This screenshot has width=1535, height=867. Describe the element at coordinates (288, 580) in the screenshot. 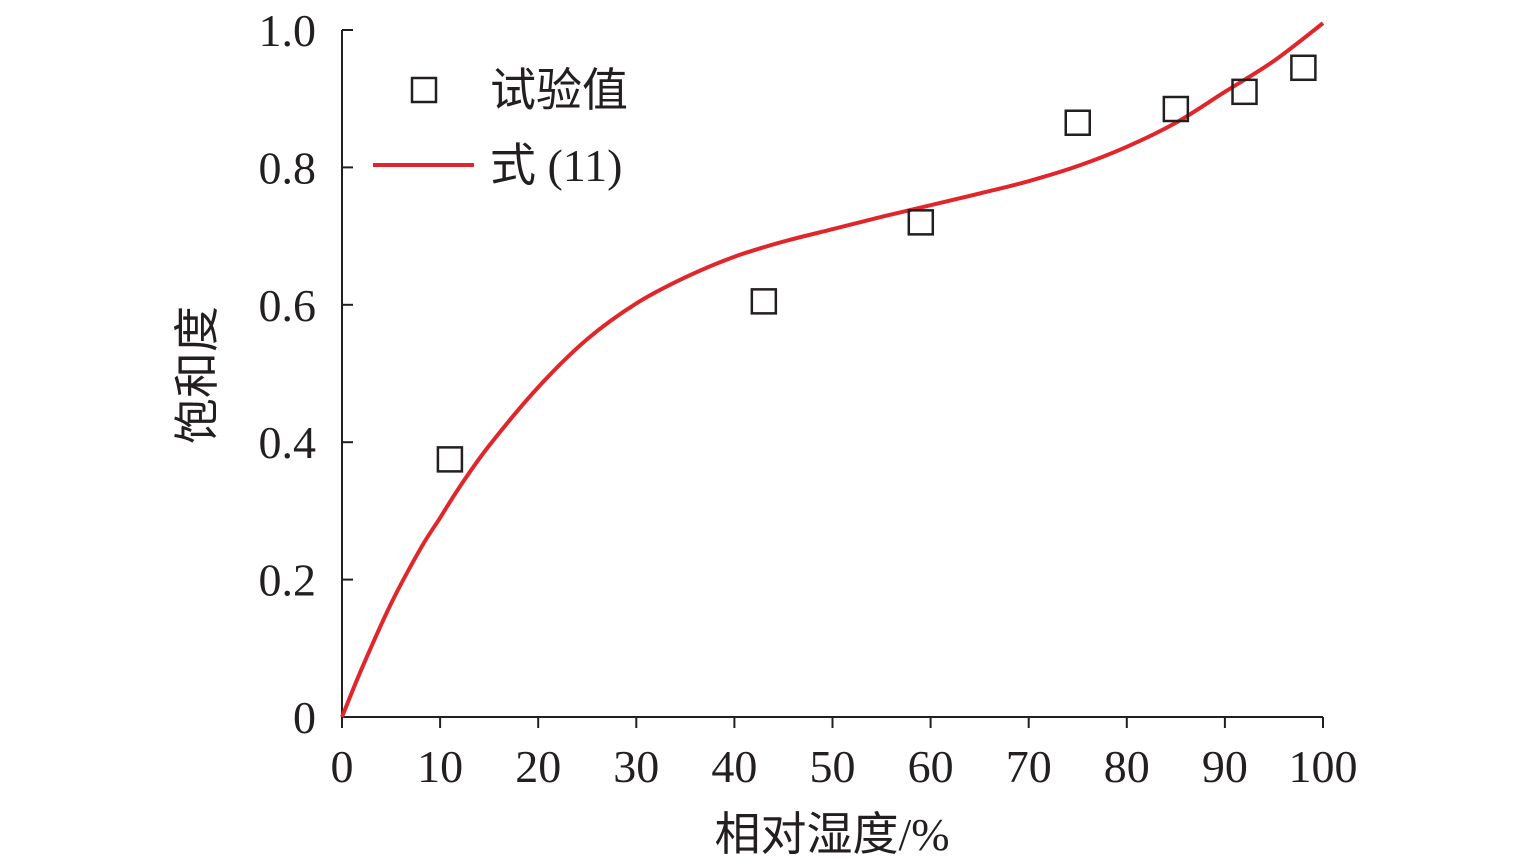

I see `y-tick-label: 0.2` at that location.